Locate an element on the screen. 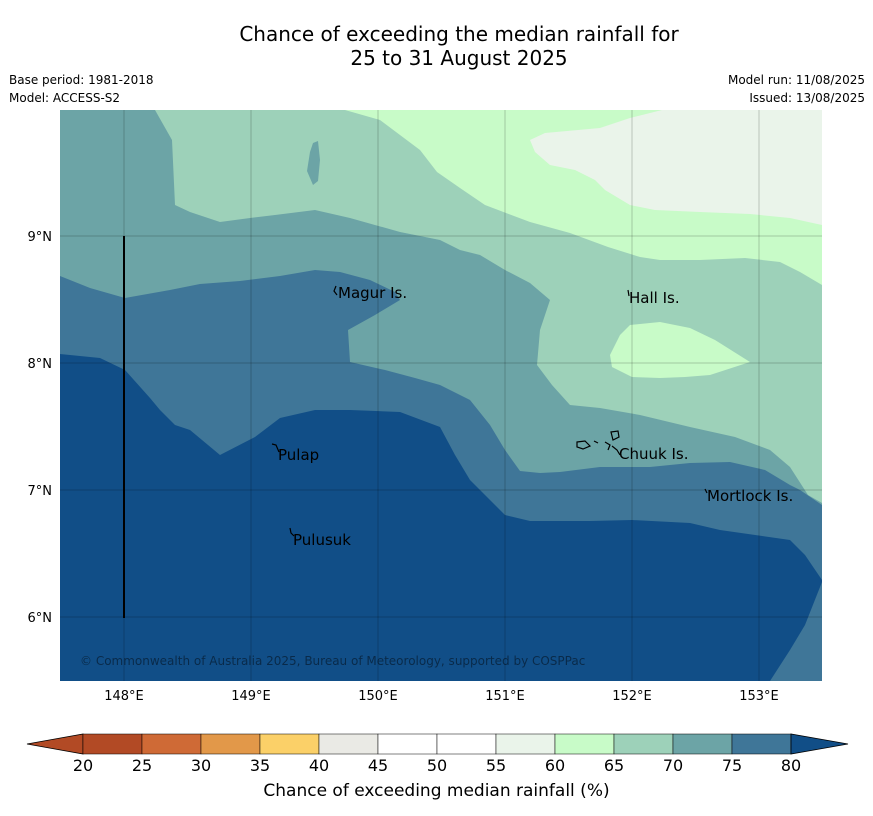 This screenshot has width=873, height=816. contour-75-edge-patch is located at coordinates (796, 631).